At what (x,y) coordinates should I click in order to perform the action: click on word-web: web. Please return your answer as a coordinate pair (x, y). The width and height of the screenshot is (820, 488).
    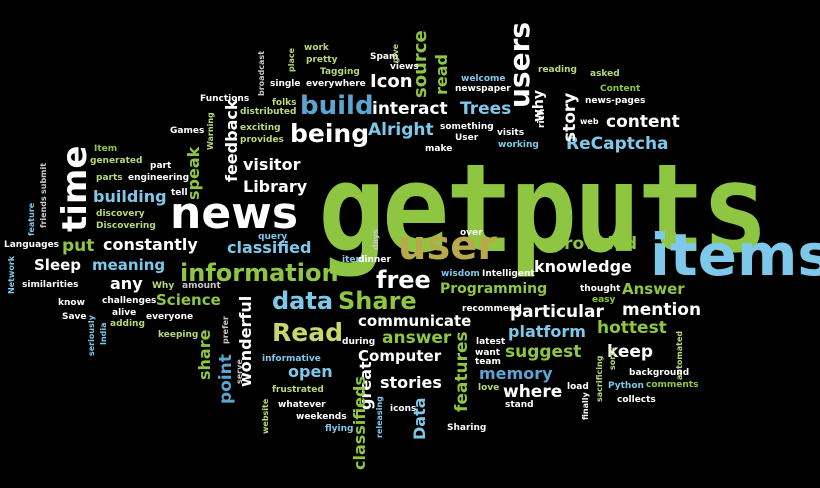
    Looking at the image, I should click on (589, 121).